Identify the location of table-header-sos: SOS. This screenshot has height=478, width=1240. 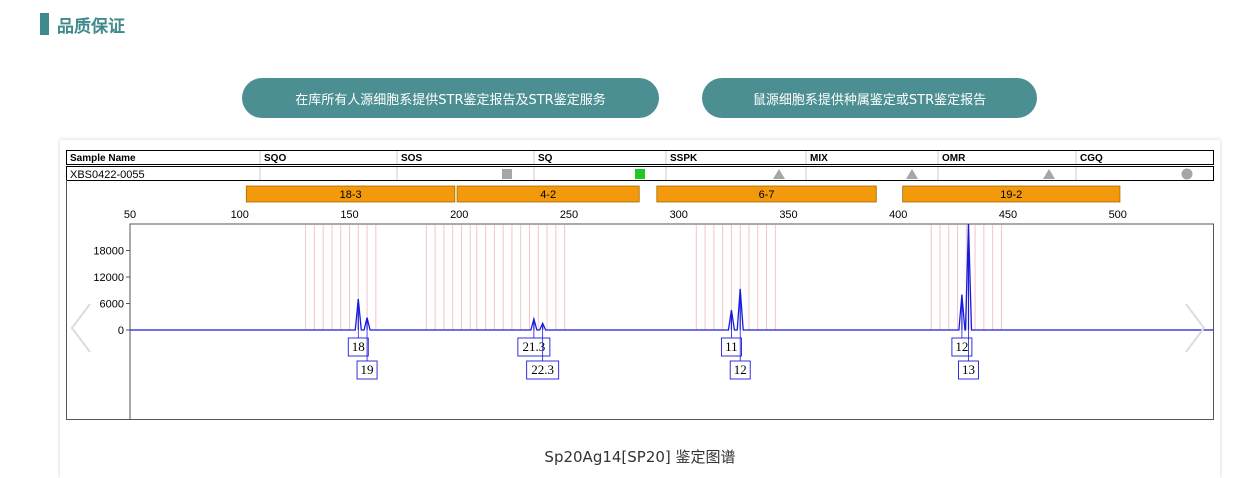
(411, 158).